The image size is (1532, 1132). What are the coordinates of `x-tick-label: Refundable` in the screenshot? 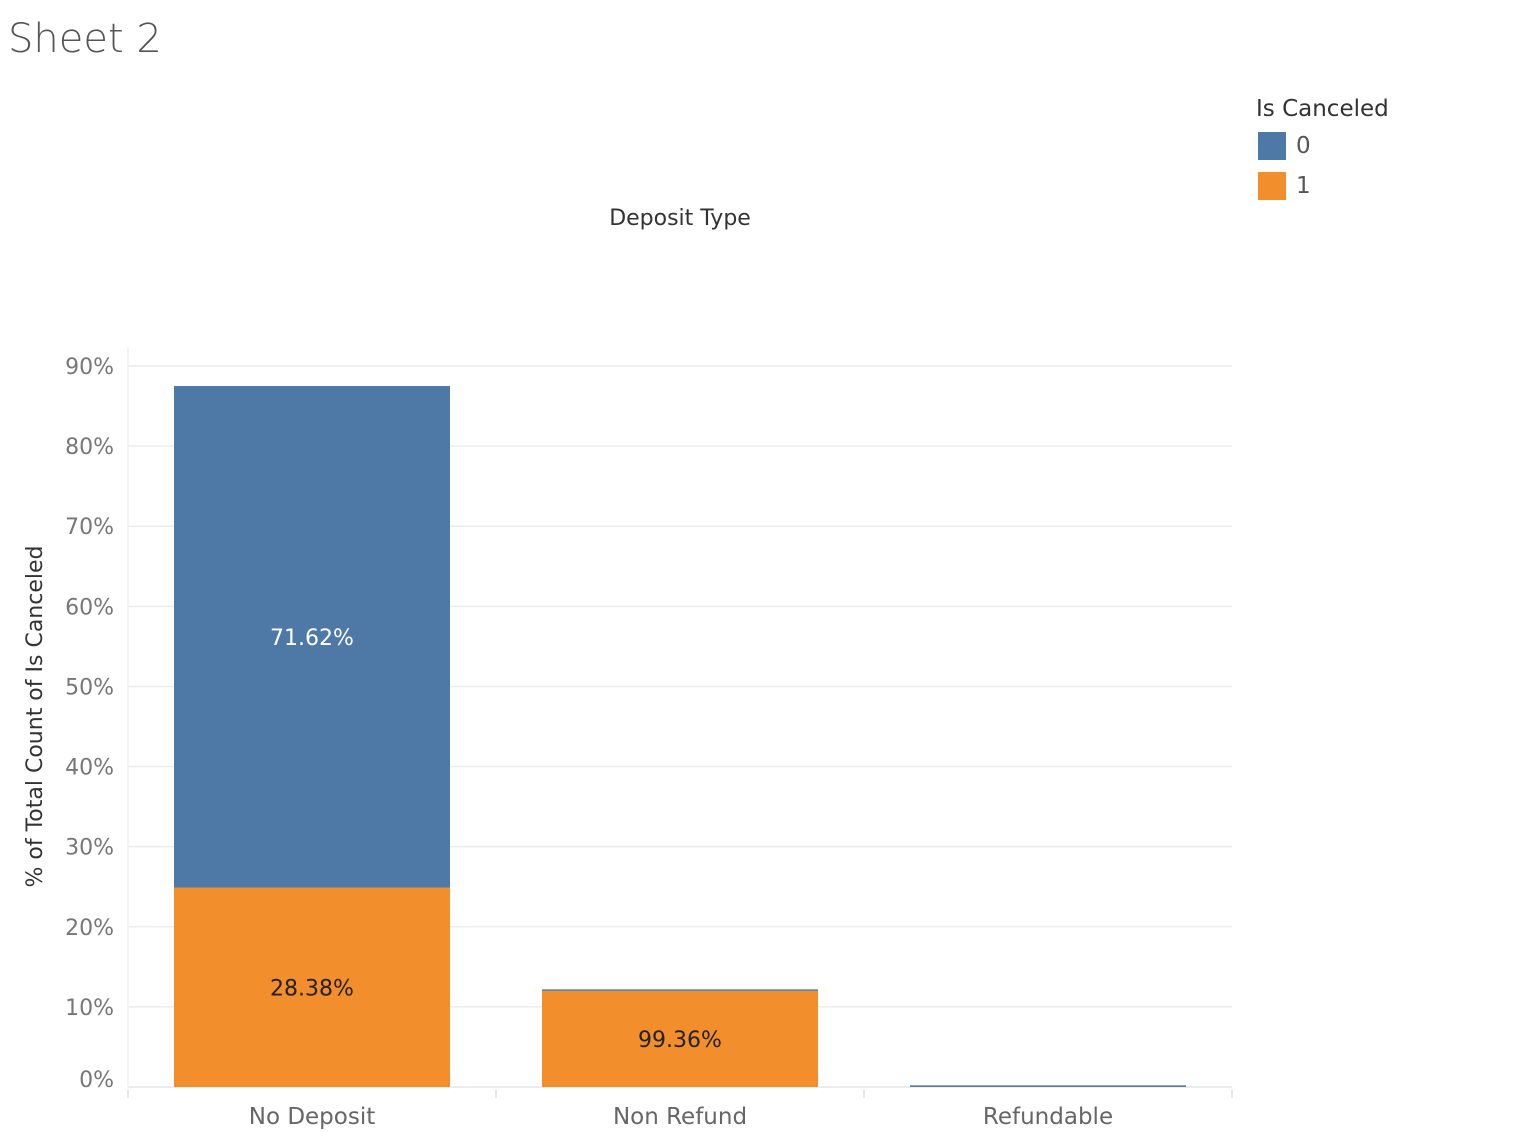 It's located at (1048, 1117).